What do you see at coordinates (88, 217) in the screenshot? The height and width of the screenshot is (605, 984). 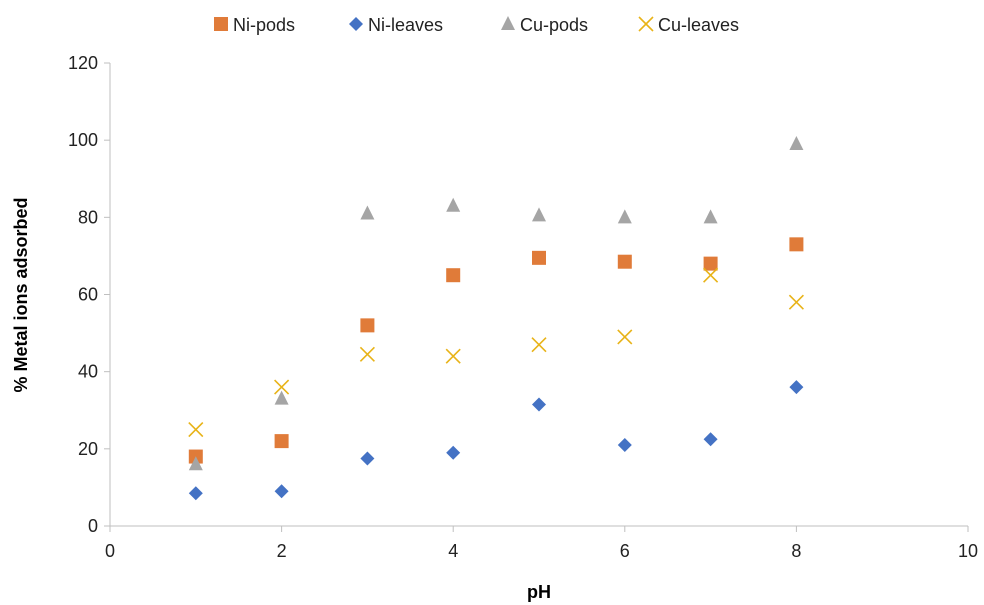 I see `y-tick-label: 80` at bounding box center [88, 217].